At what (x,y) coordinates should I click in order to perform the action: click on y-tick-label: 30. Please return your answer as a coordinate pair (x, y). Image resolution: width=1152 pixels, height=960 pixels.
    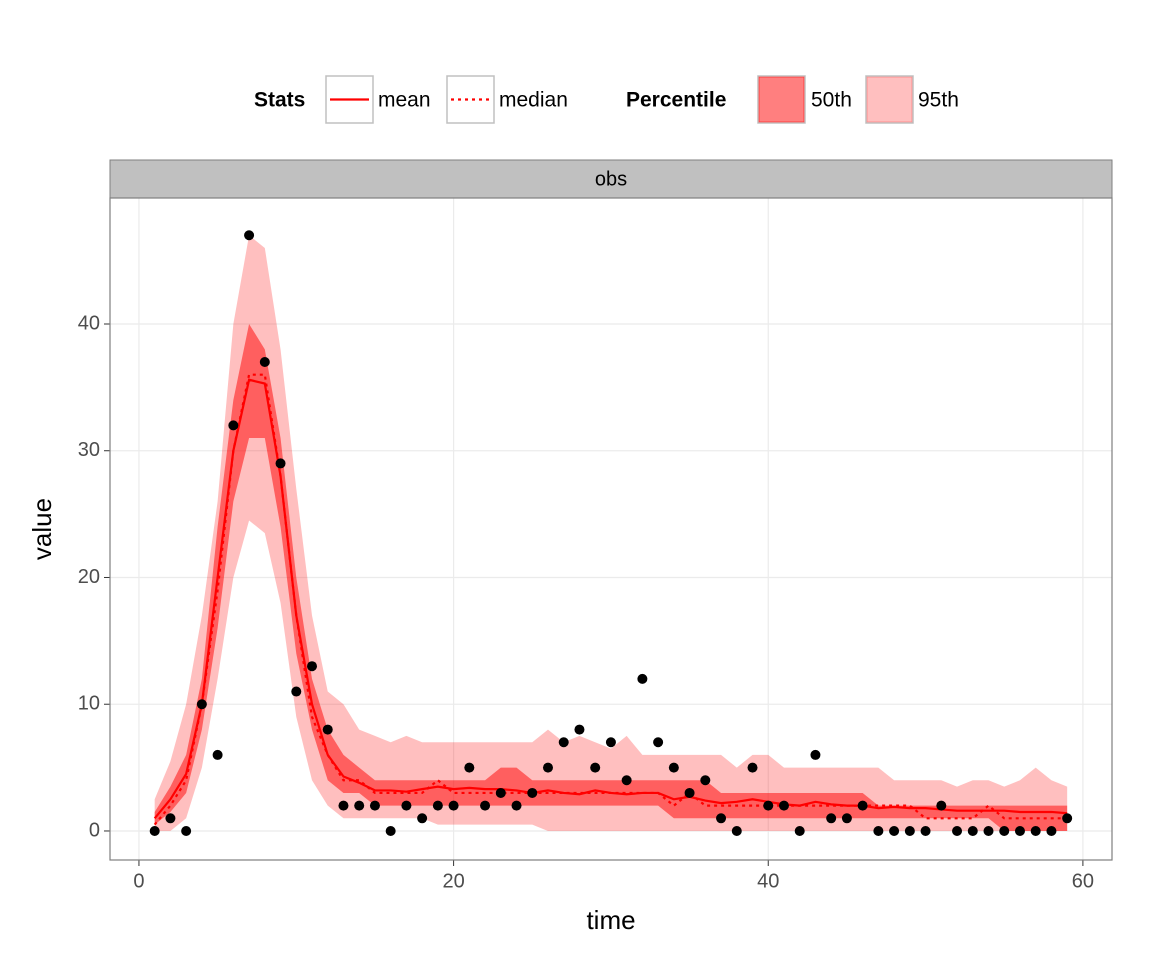
    Looking at the image, I should click on (89, 450).